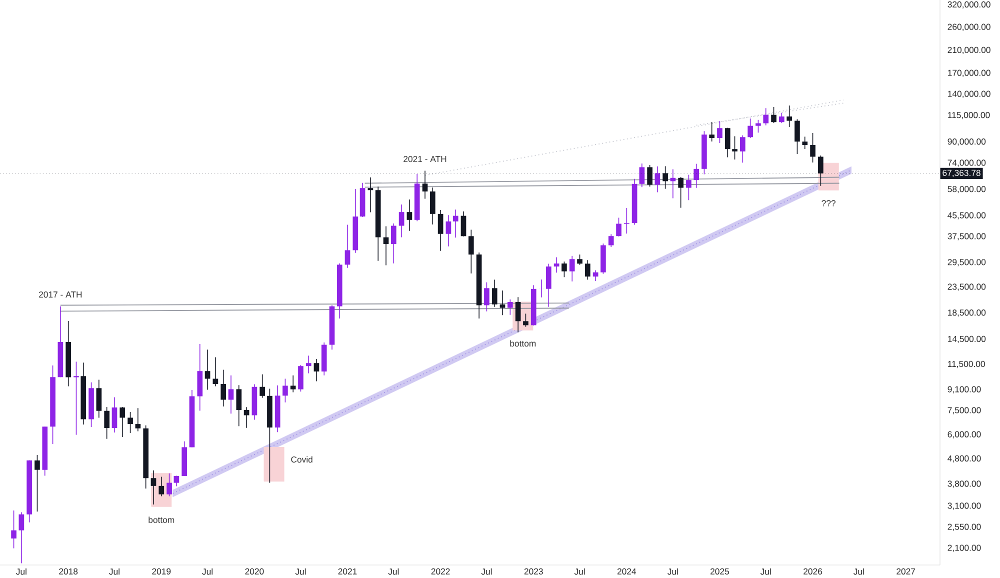 This screenshot has height=578, width=1000. Describe the element at coordinates (967, 142) in the screenshot. I see `y-tick-label: 90,000.00` at that location.